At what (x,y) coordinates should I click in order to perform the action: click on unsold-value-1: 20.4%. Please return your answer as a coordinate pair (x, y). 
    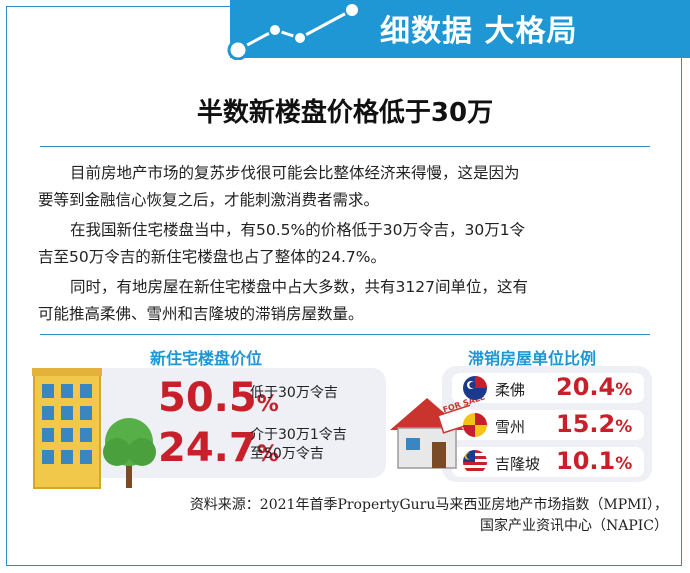
    Looking at the image, I should click on (594, 387).